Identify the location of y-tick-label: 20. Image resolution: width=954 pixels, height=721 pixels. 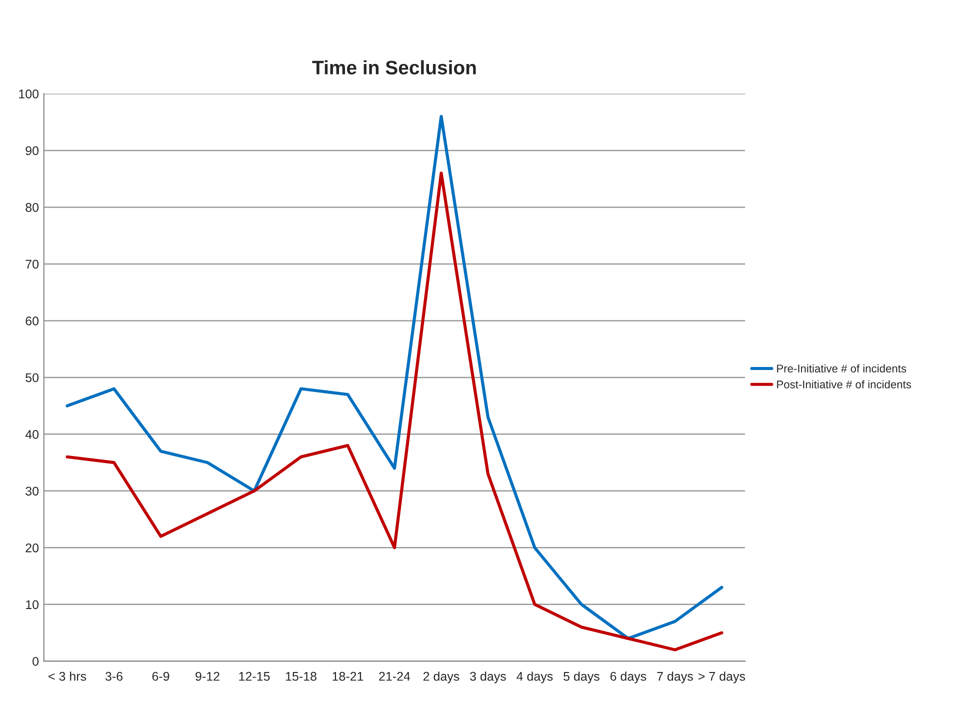
(32, 547).